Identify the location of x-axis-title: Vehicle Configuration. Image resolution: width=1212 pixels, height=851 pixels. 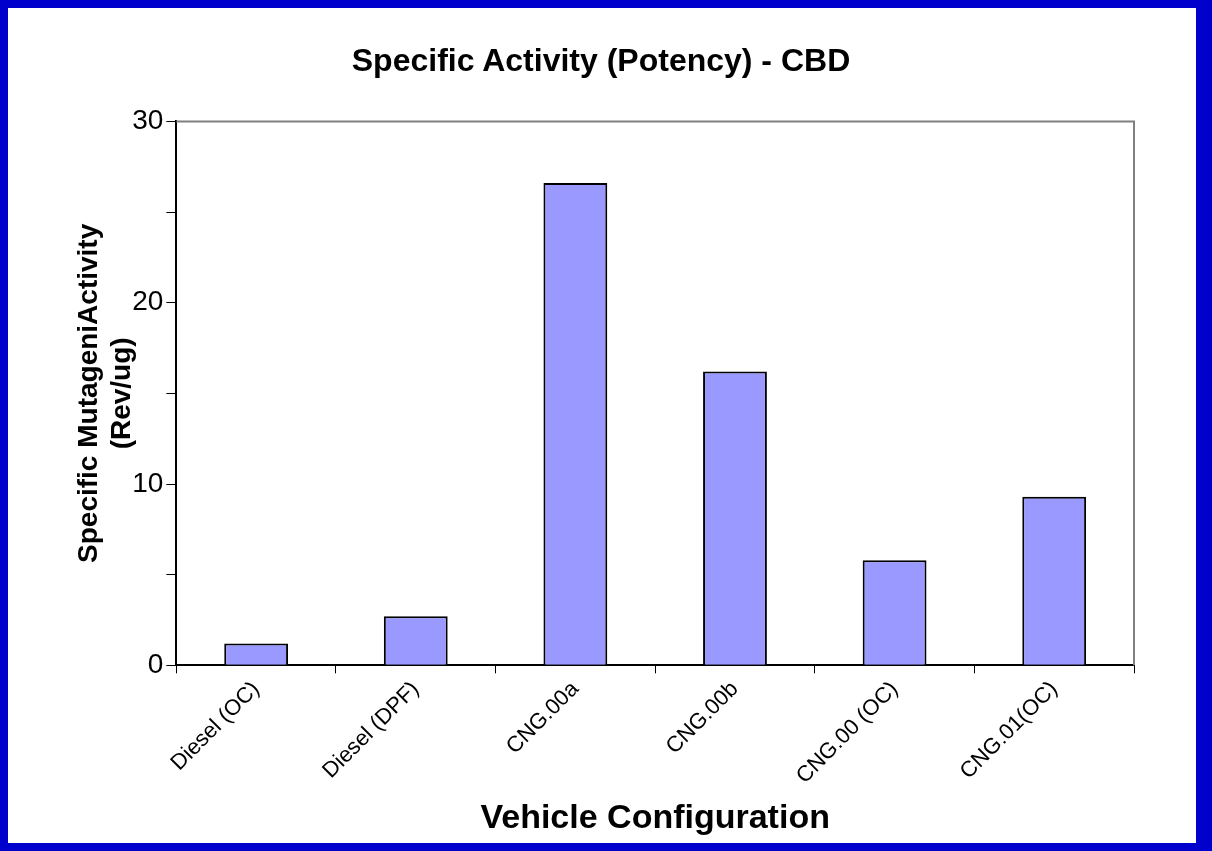
(655, 815).